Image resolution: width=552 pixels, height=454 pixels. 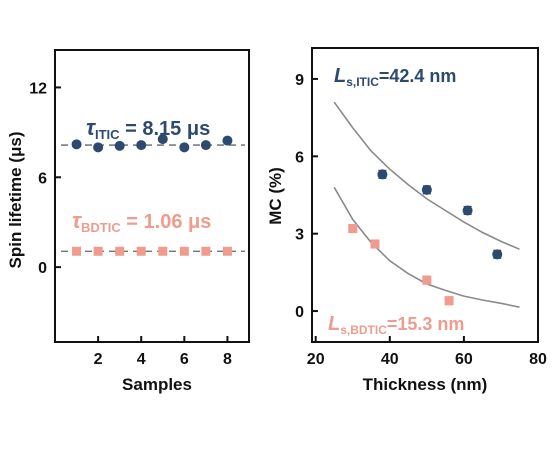 What do you see at coordinates (299, 80) in the screenshot?
I see `right-ytick-label: 9` at bounding box center [299, 80].